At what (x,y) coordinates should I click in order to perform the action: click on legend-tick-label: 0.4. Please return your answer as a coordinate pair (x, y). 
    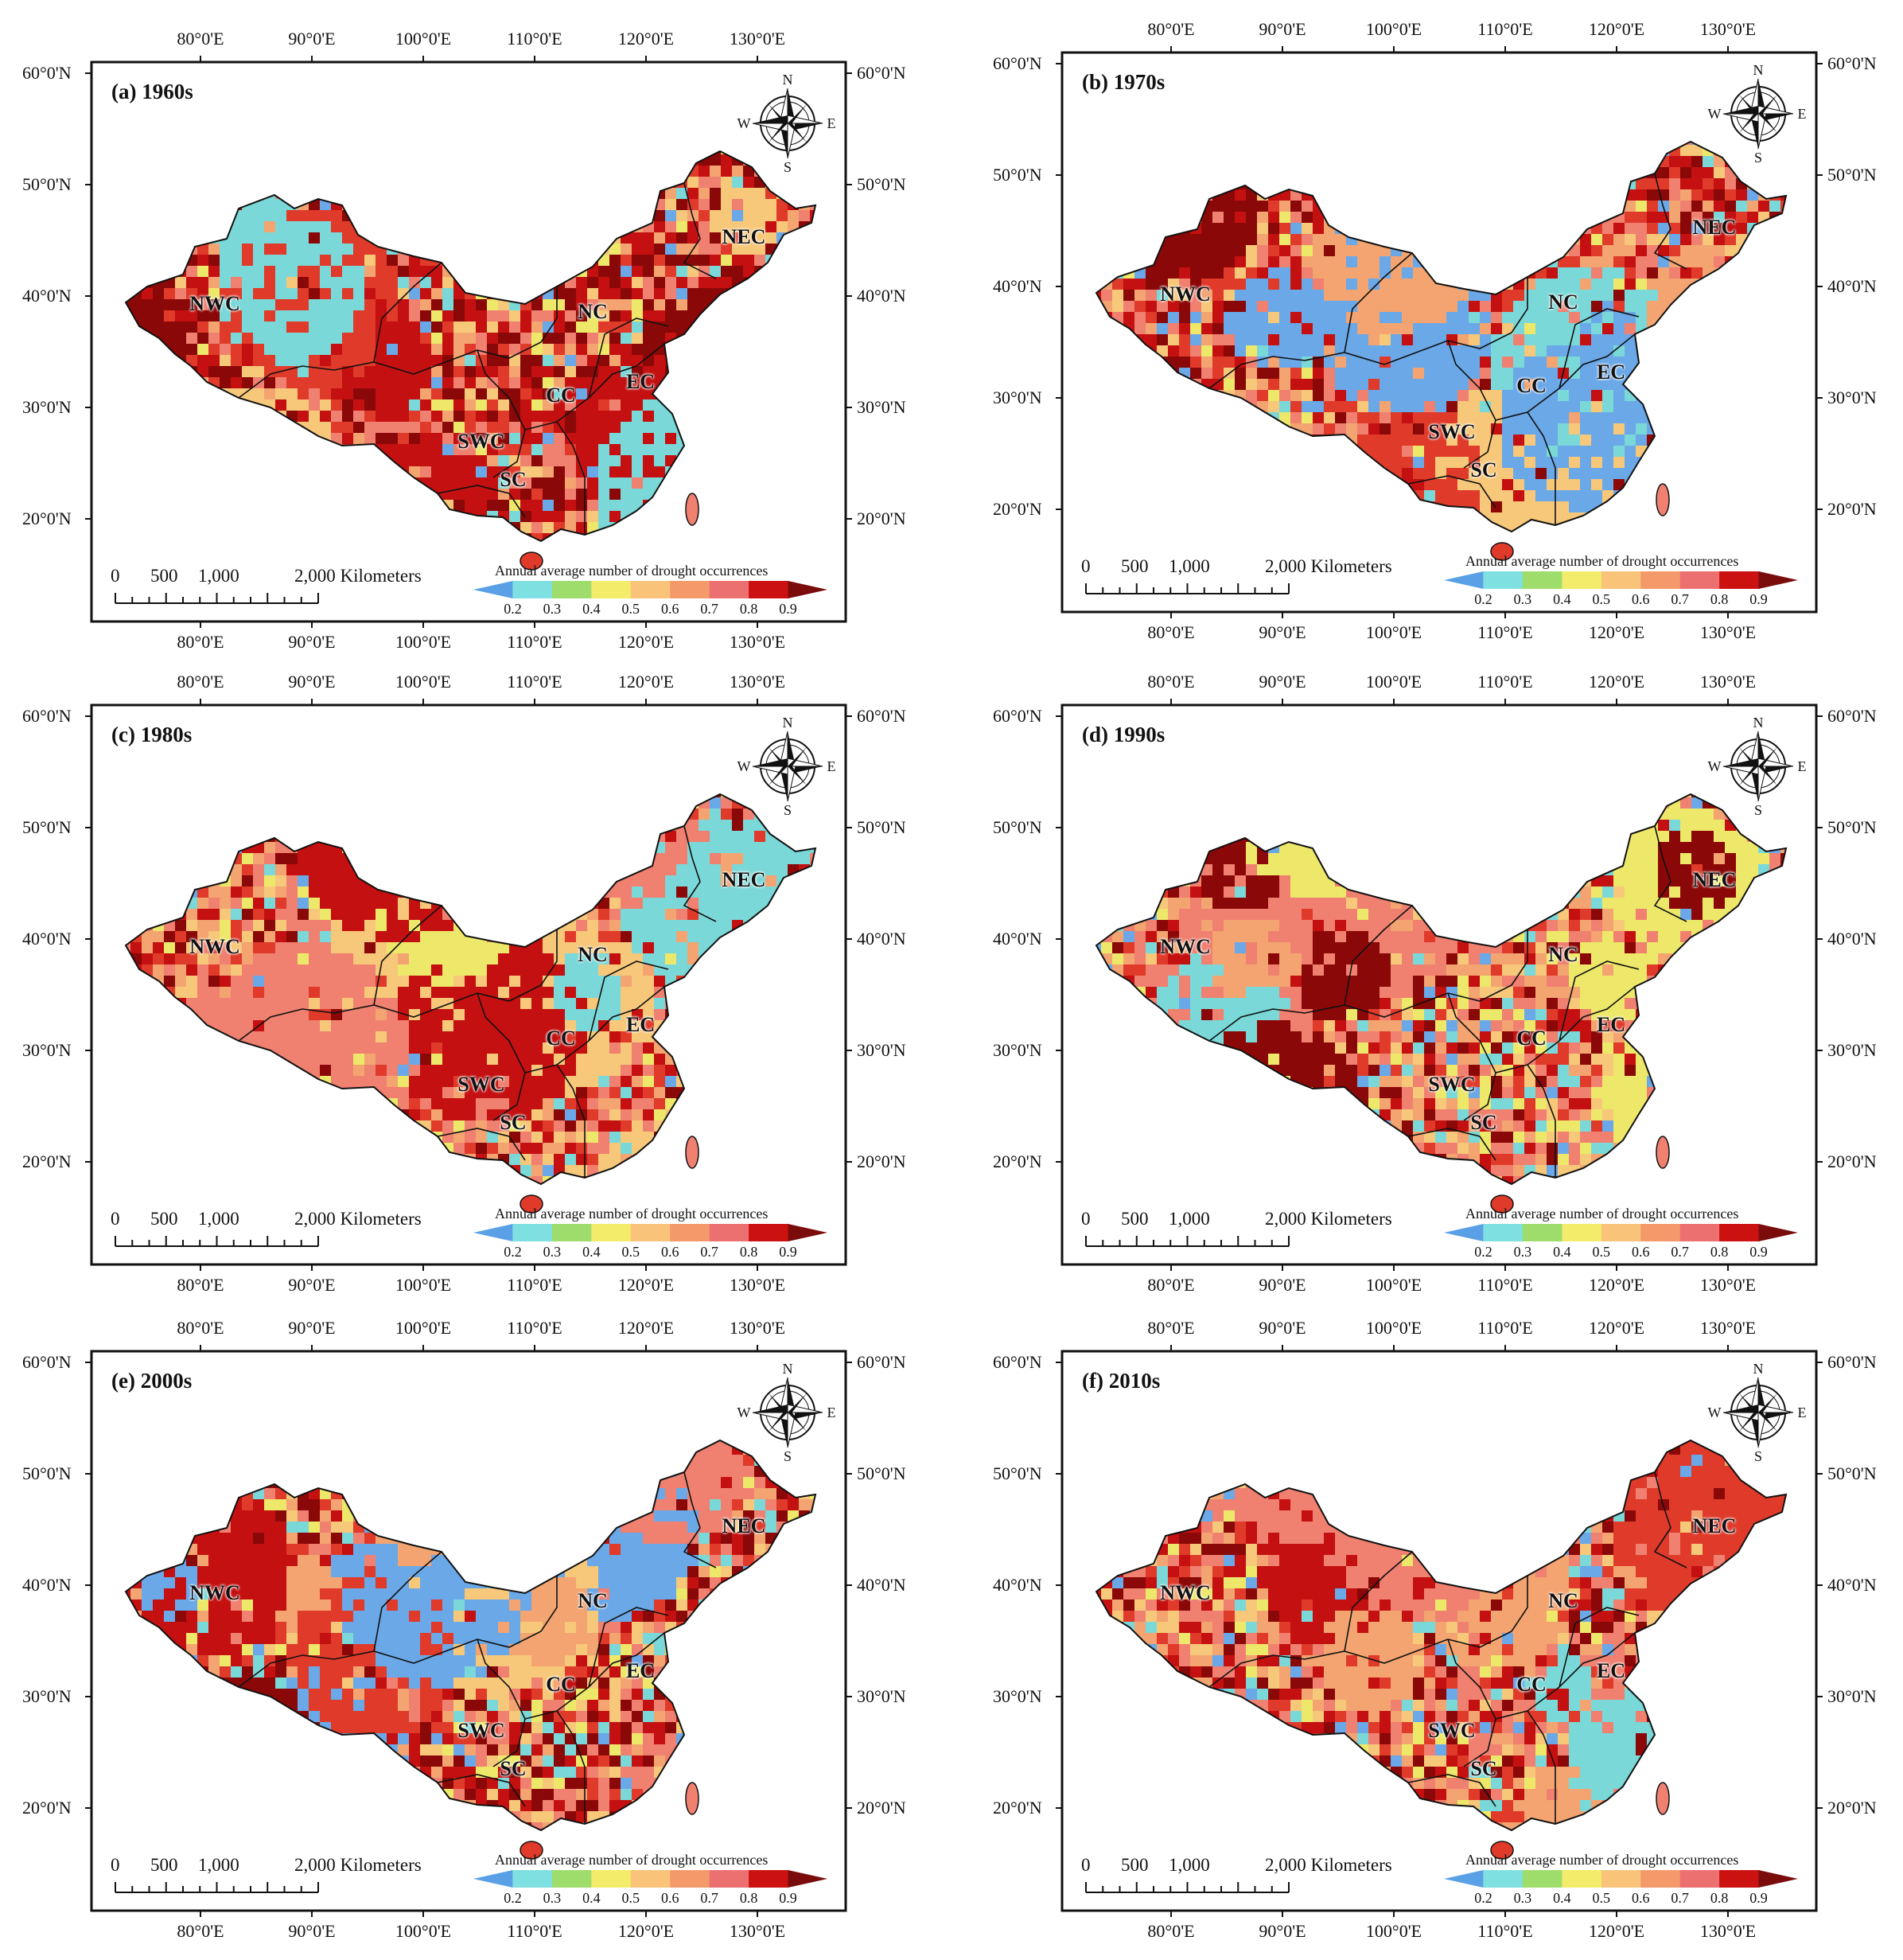
    Looking at the image, I should click on (1562, 1252).